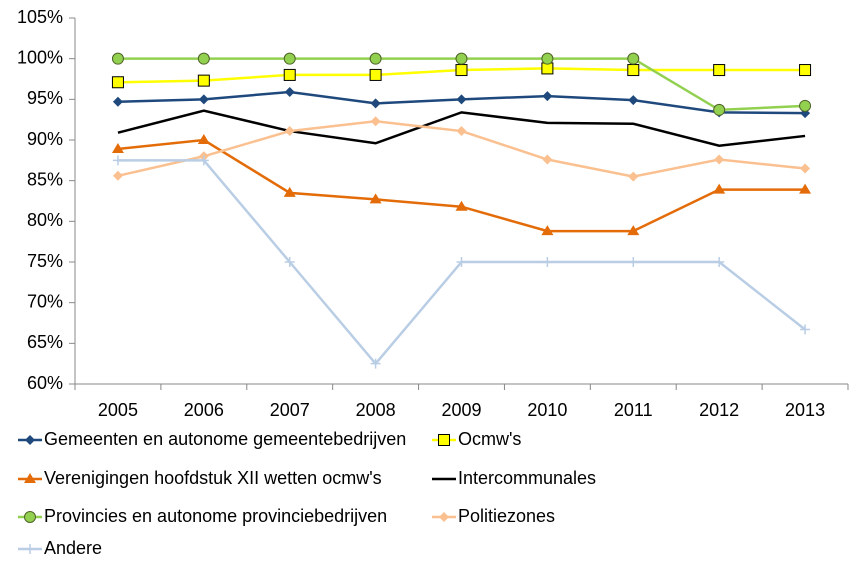 The width and height of the screenshot is (857, 563). Describe the element at coordinates (805, 410) in the screenshot. I see `x-tick-label: 2013` at that location.